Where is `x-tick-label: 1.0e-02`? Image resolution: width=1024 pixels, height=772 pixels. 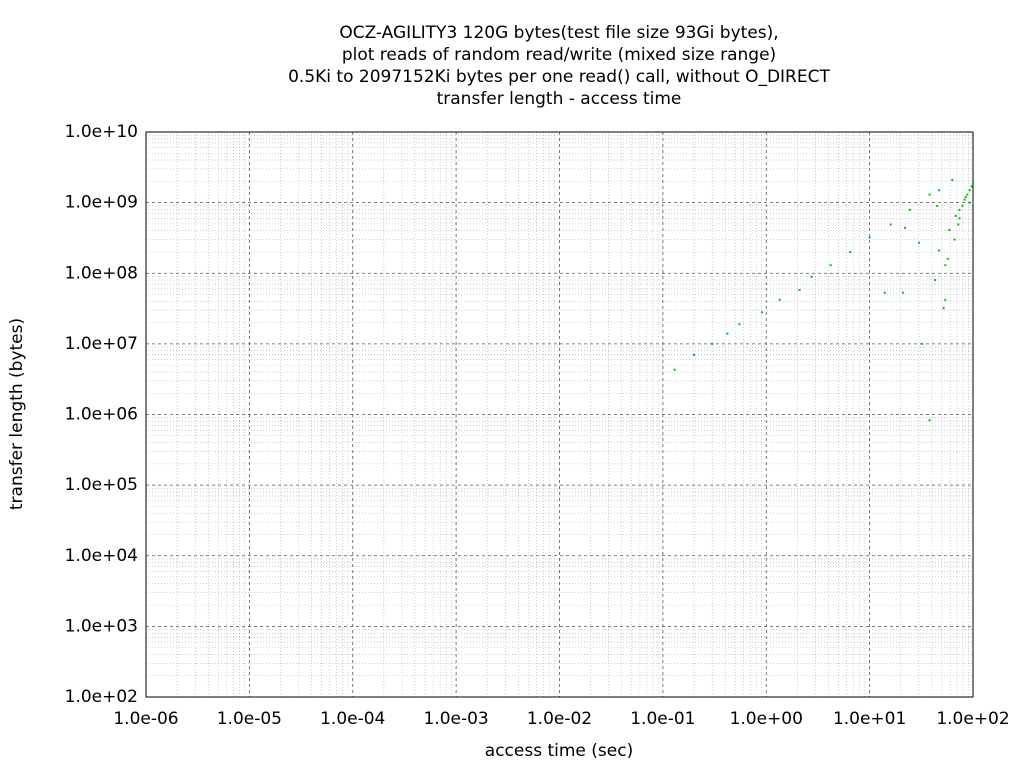 x-tick-label: 1.0e-02 is located at coordinates (559, 719).